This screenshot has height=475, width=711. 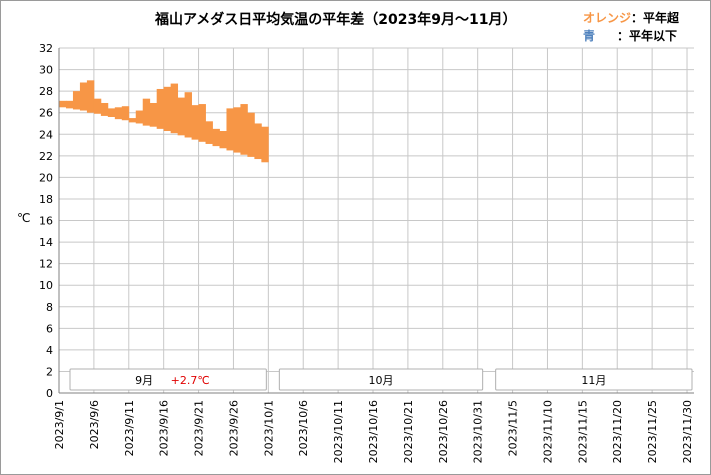 I want to click on x-tick-label: 2023/11/25, so click(x=652, y=431).